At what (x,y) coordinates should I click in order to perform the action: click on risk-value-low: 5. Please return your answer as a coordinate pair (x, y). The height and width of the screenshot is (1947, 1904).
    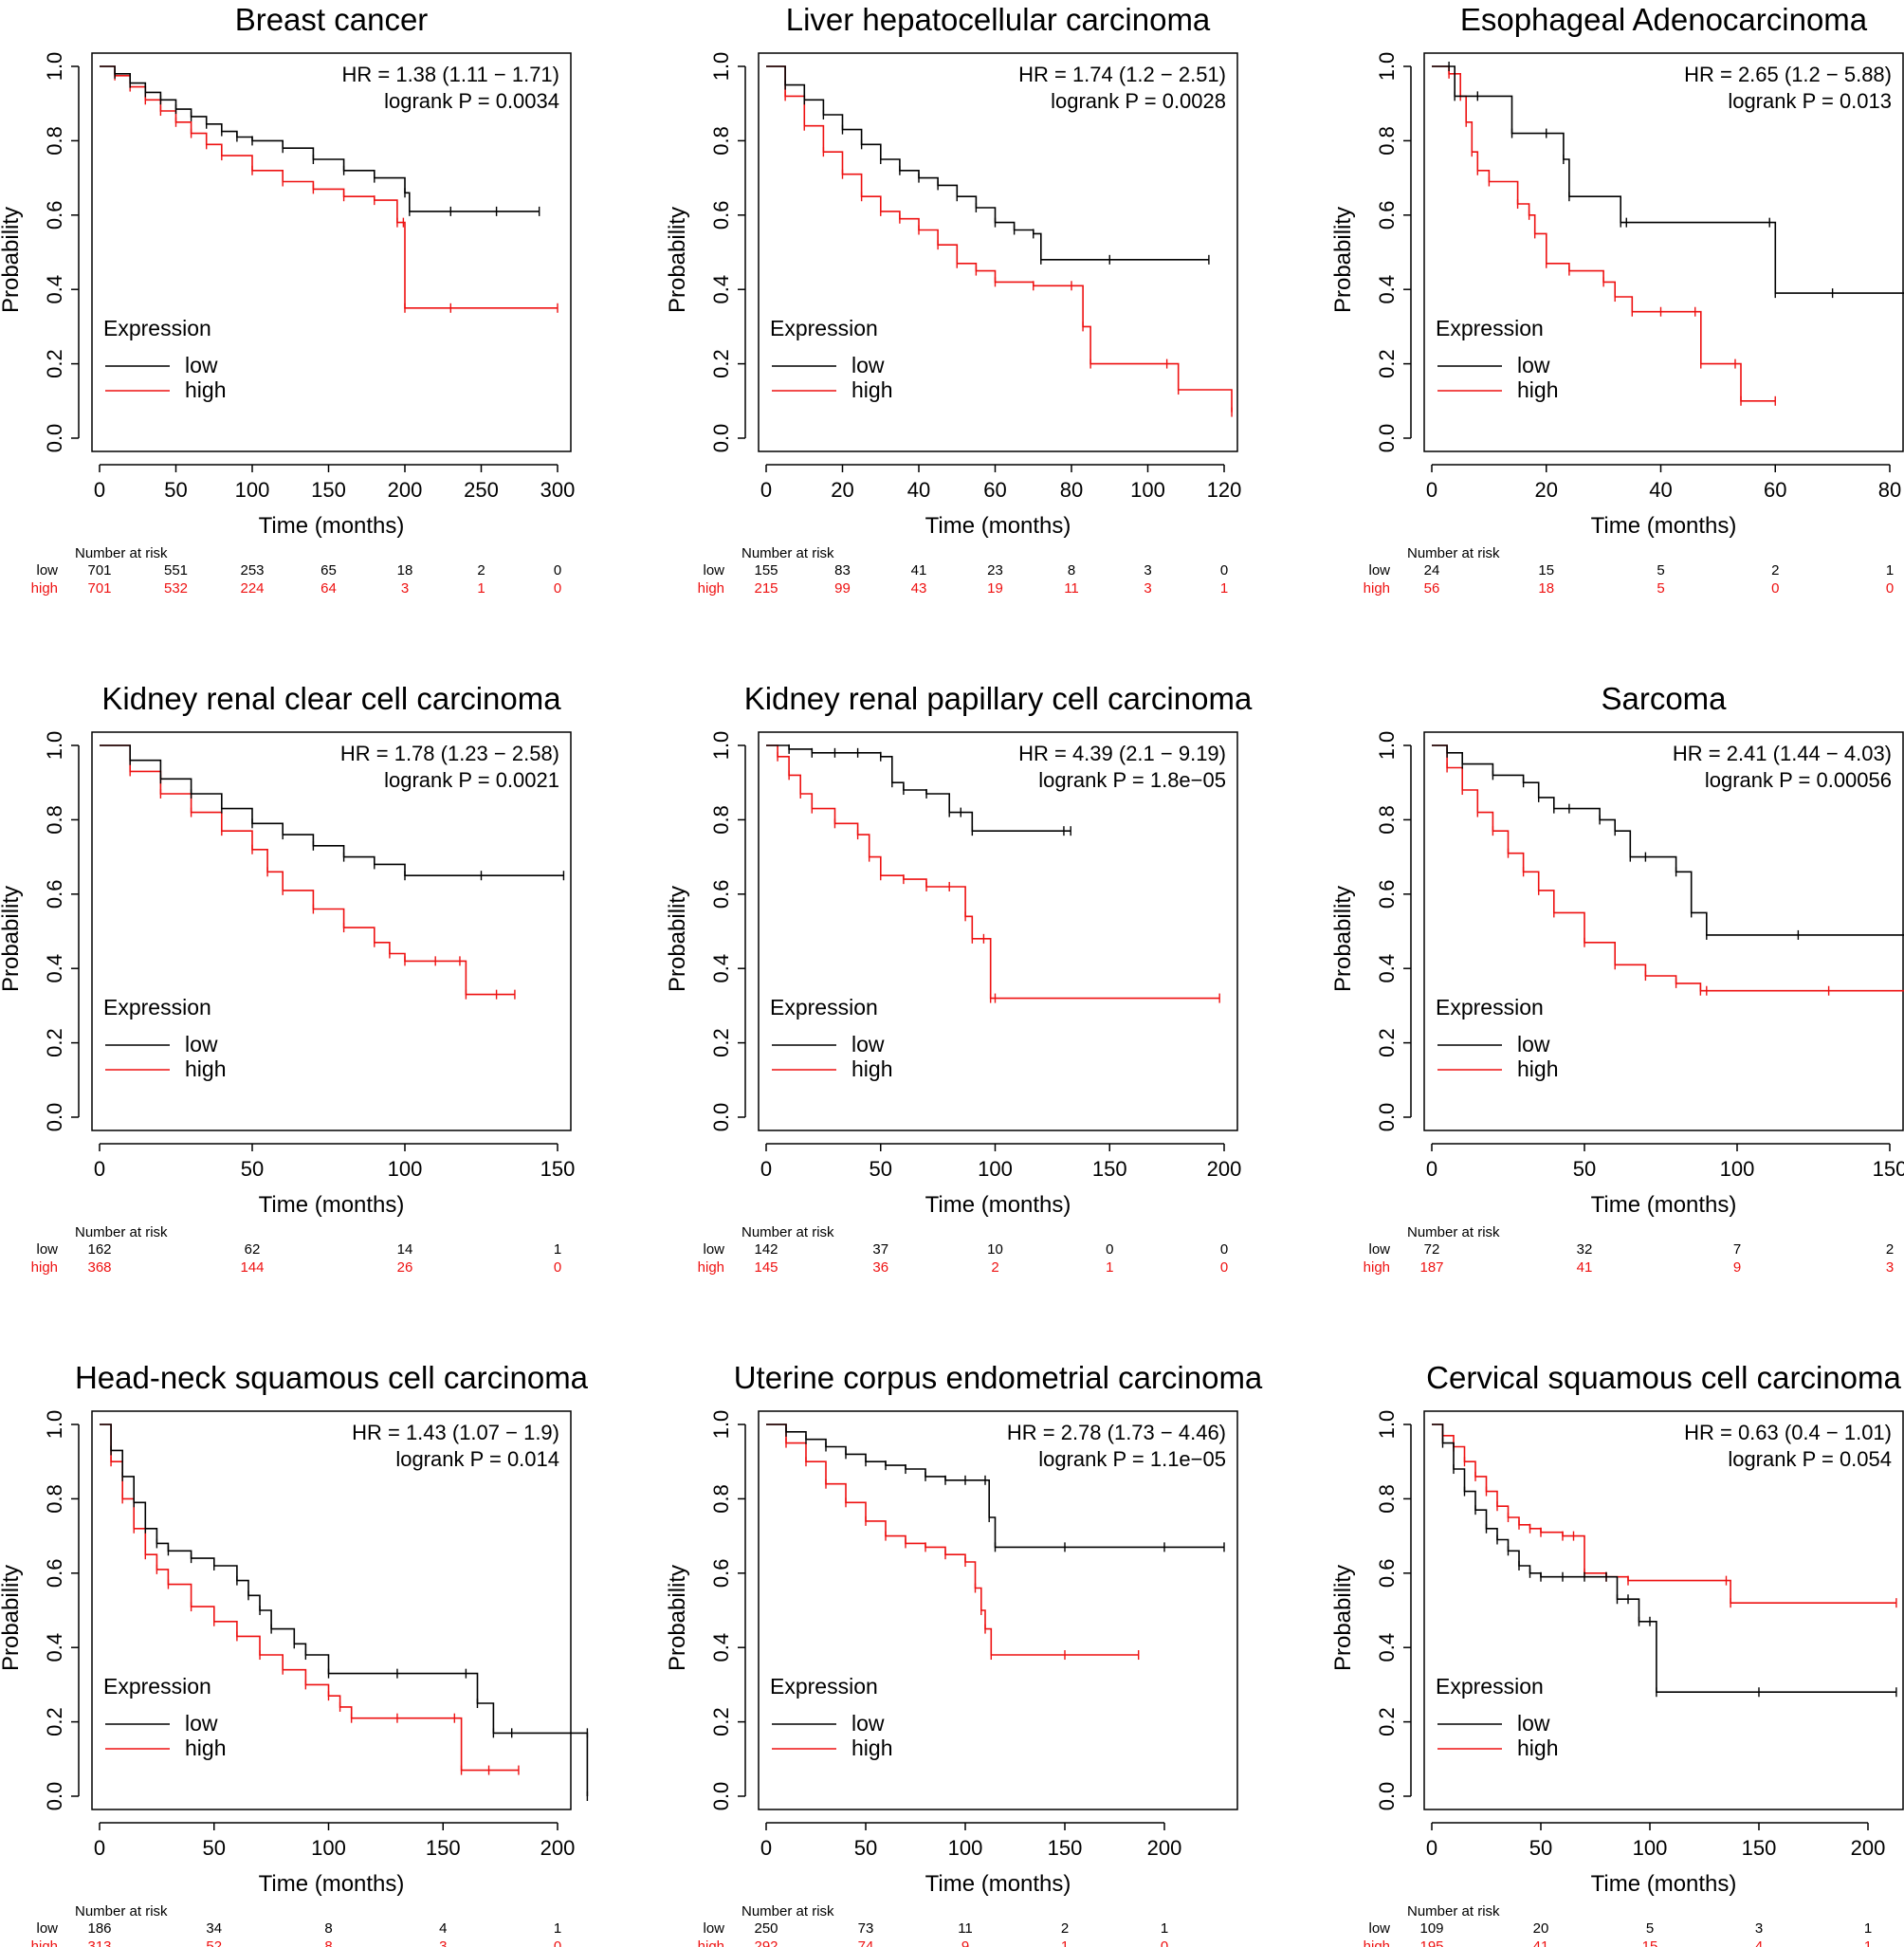
    Looking at the image, I should click on (1661, 570).